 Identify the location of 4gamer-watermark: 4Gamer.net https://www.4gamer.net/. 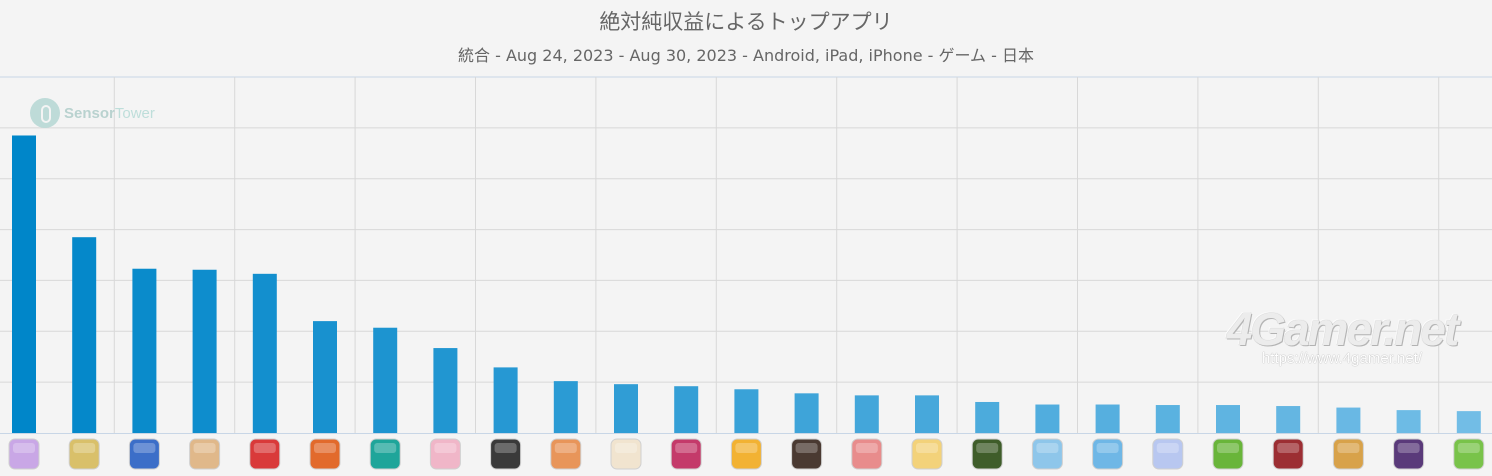
(1343, 334).